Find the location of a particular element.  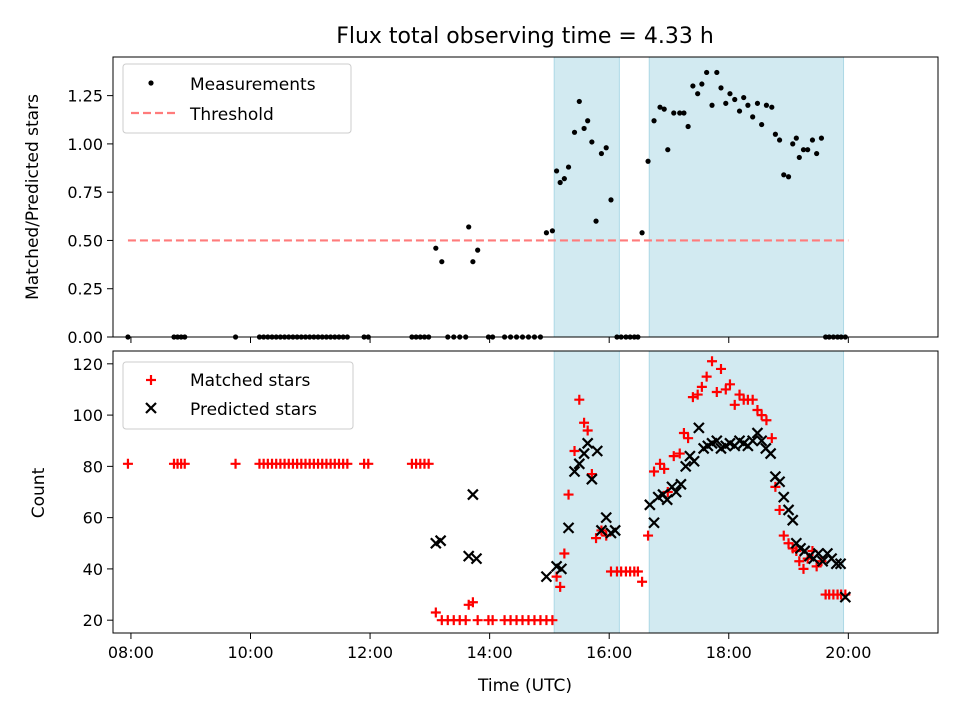

chart-title: Flux total observing time = 4.33 h is located at coordinates (525, 36).